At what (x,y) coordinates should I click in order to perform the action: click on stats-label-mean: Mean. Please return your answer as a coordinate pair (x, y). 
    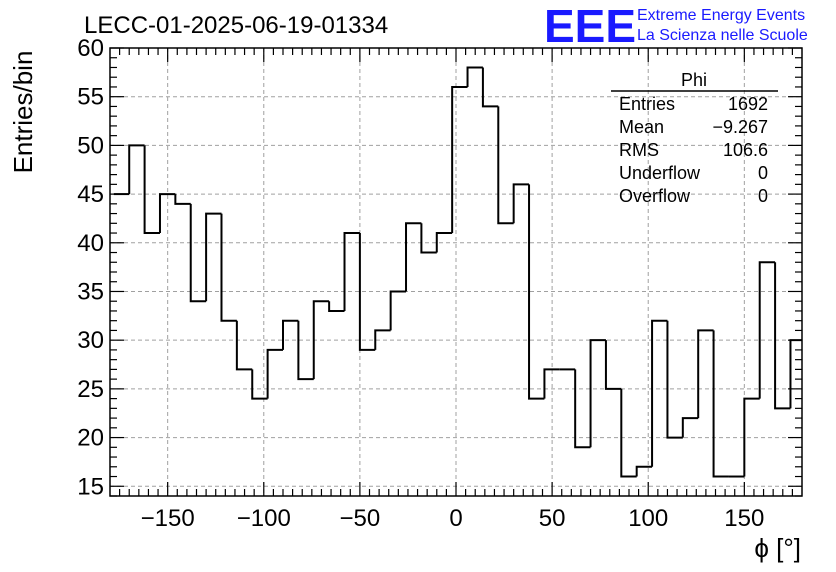
    Looking at the image, I should click on (641, 127).